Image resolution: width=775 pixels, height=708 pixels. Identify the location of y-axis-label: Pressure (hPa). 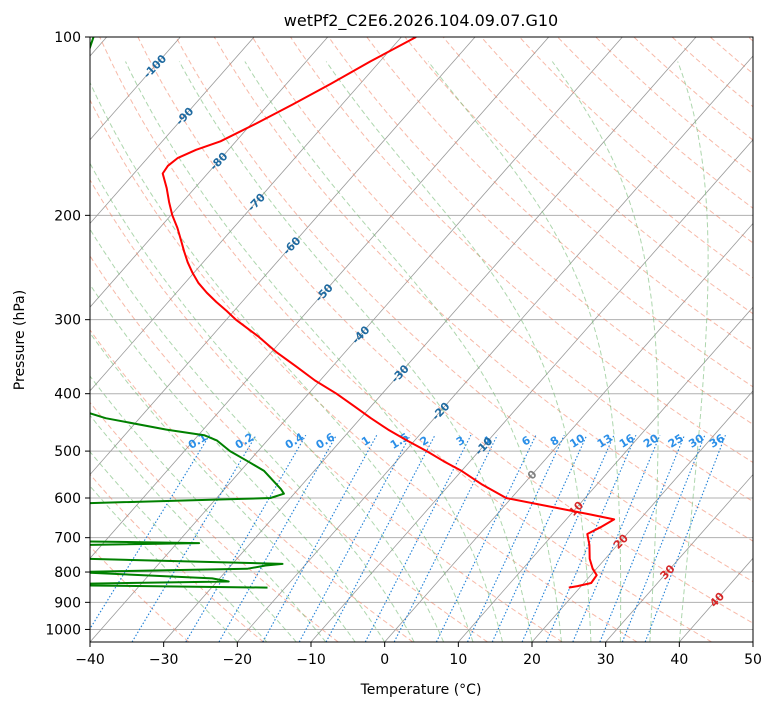
(20, 340).